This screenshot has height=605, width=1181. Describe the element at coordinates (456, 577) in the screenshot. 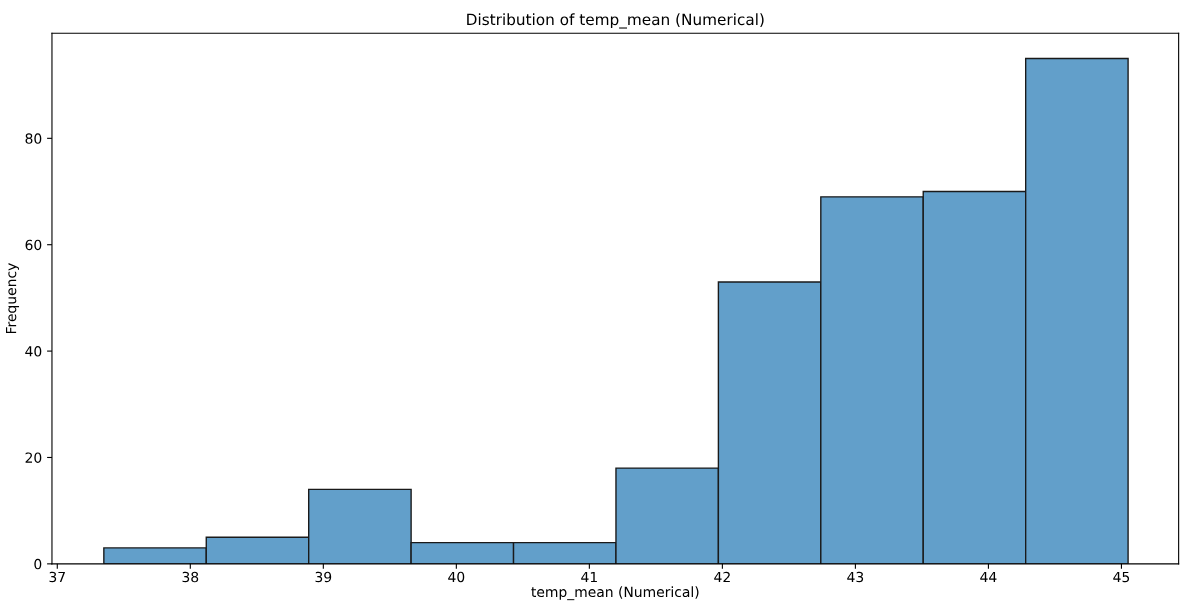

I see `x-tick-label: 40` at that location.